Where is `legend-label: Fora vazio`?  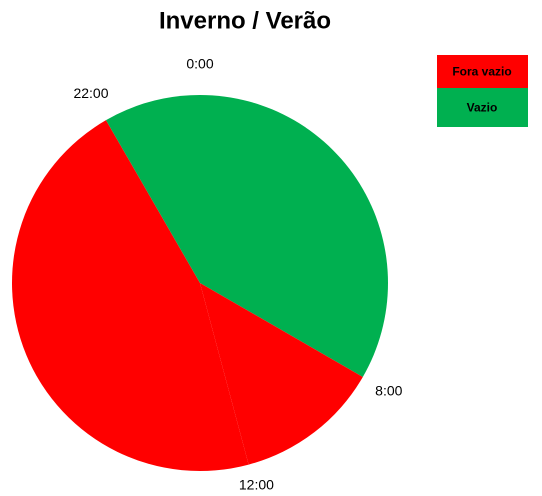
legend-label: Fora vazio is located at coordinates (481, 72).